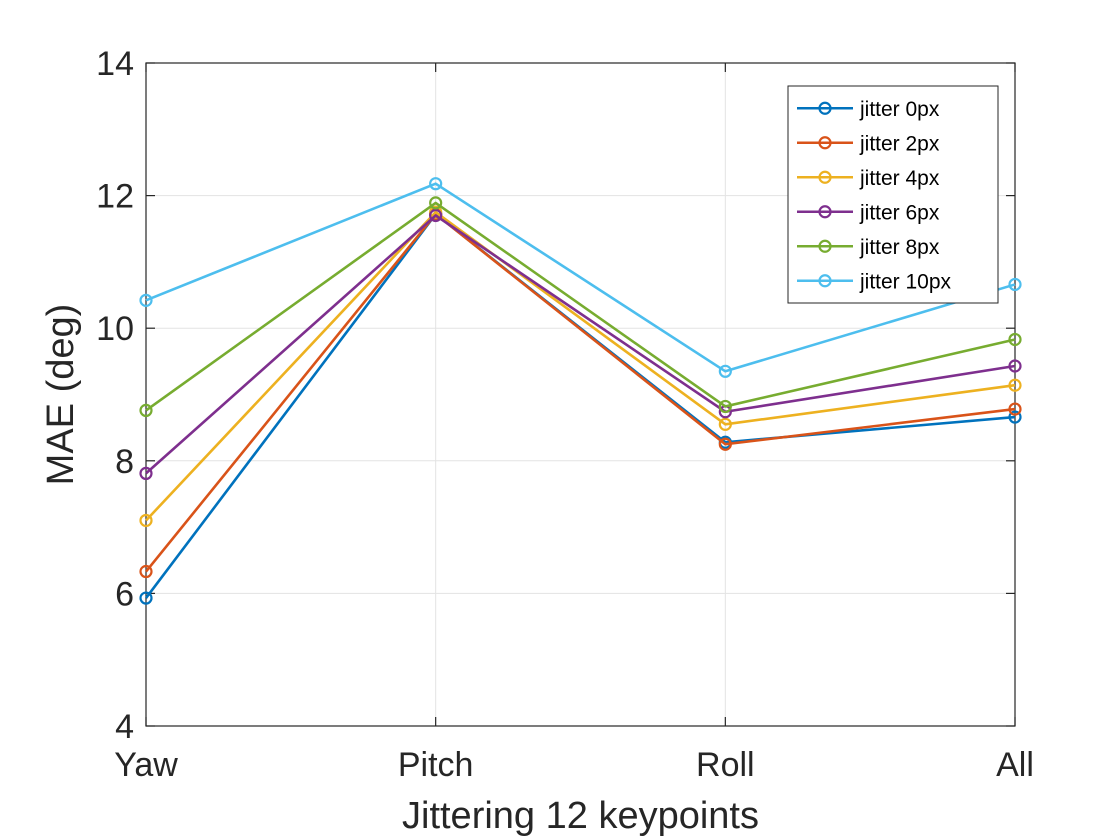 This screenshot has height=840, width=1120. I want to click on legend-label: jitter 8px, so click(899, 247).